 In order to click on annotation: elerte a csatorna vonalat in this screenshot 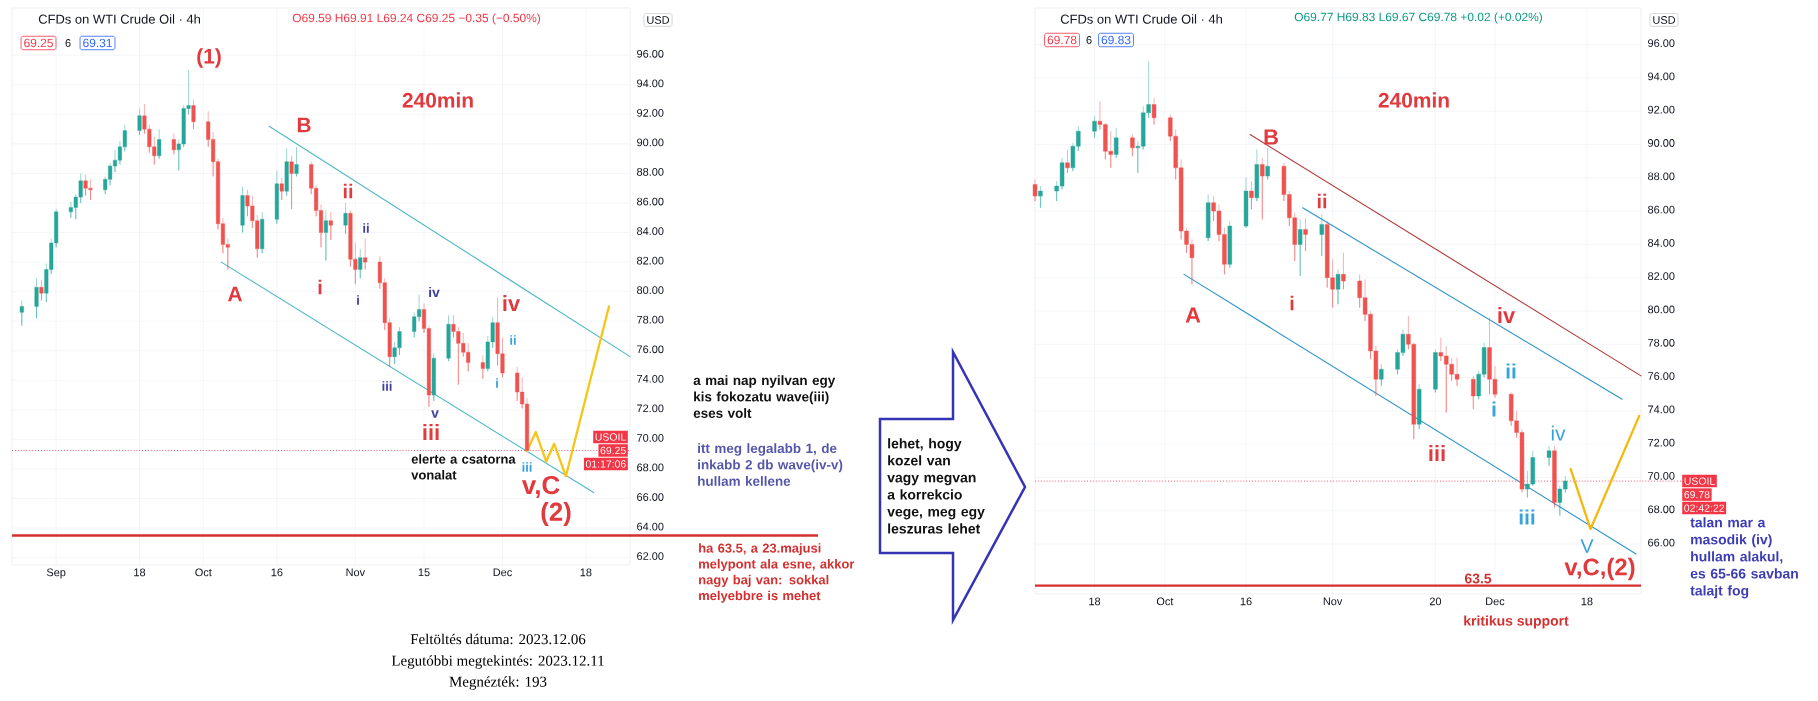, I will do `click(463, 467)`.